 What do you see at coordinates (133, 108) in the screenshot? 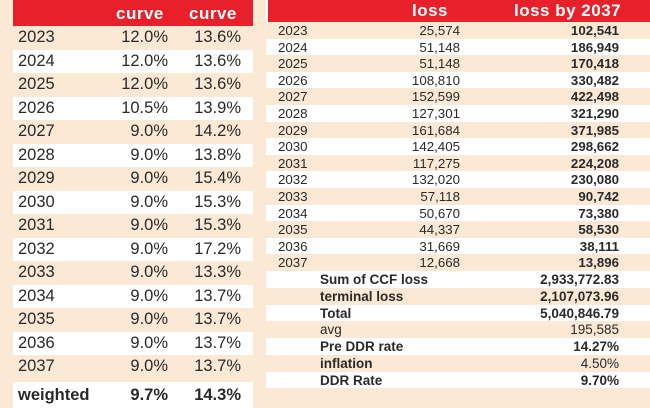
I see `curve-table-row: 2026 10.5% 13.9%` at bounding box center [133, 108].